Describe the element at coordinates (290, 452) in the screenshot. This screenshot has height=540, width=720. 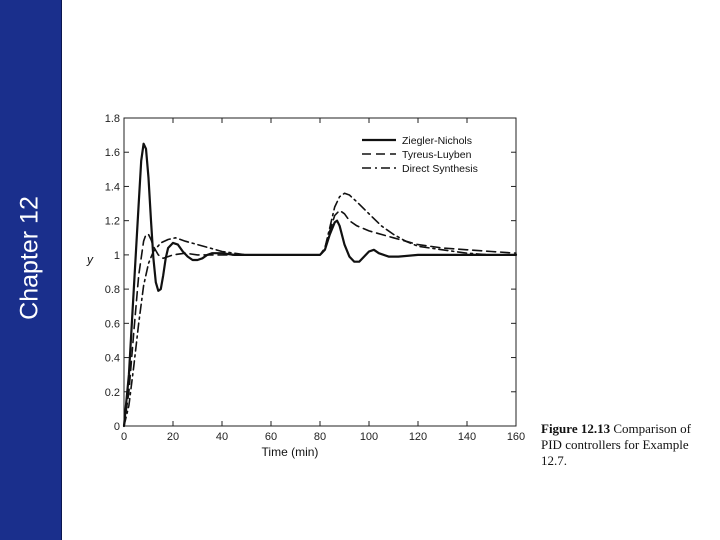
I see `x-axis-label: Time (min)` at that location.